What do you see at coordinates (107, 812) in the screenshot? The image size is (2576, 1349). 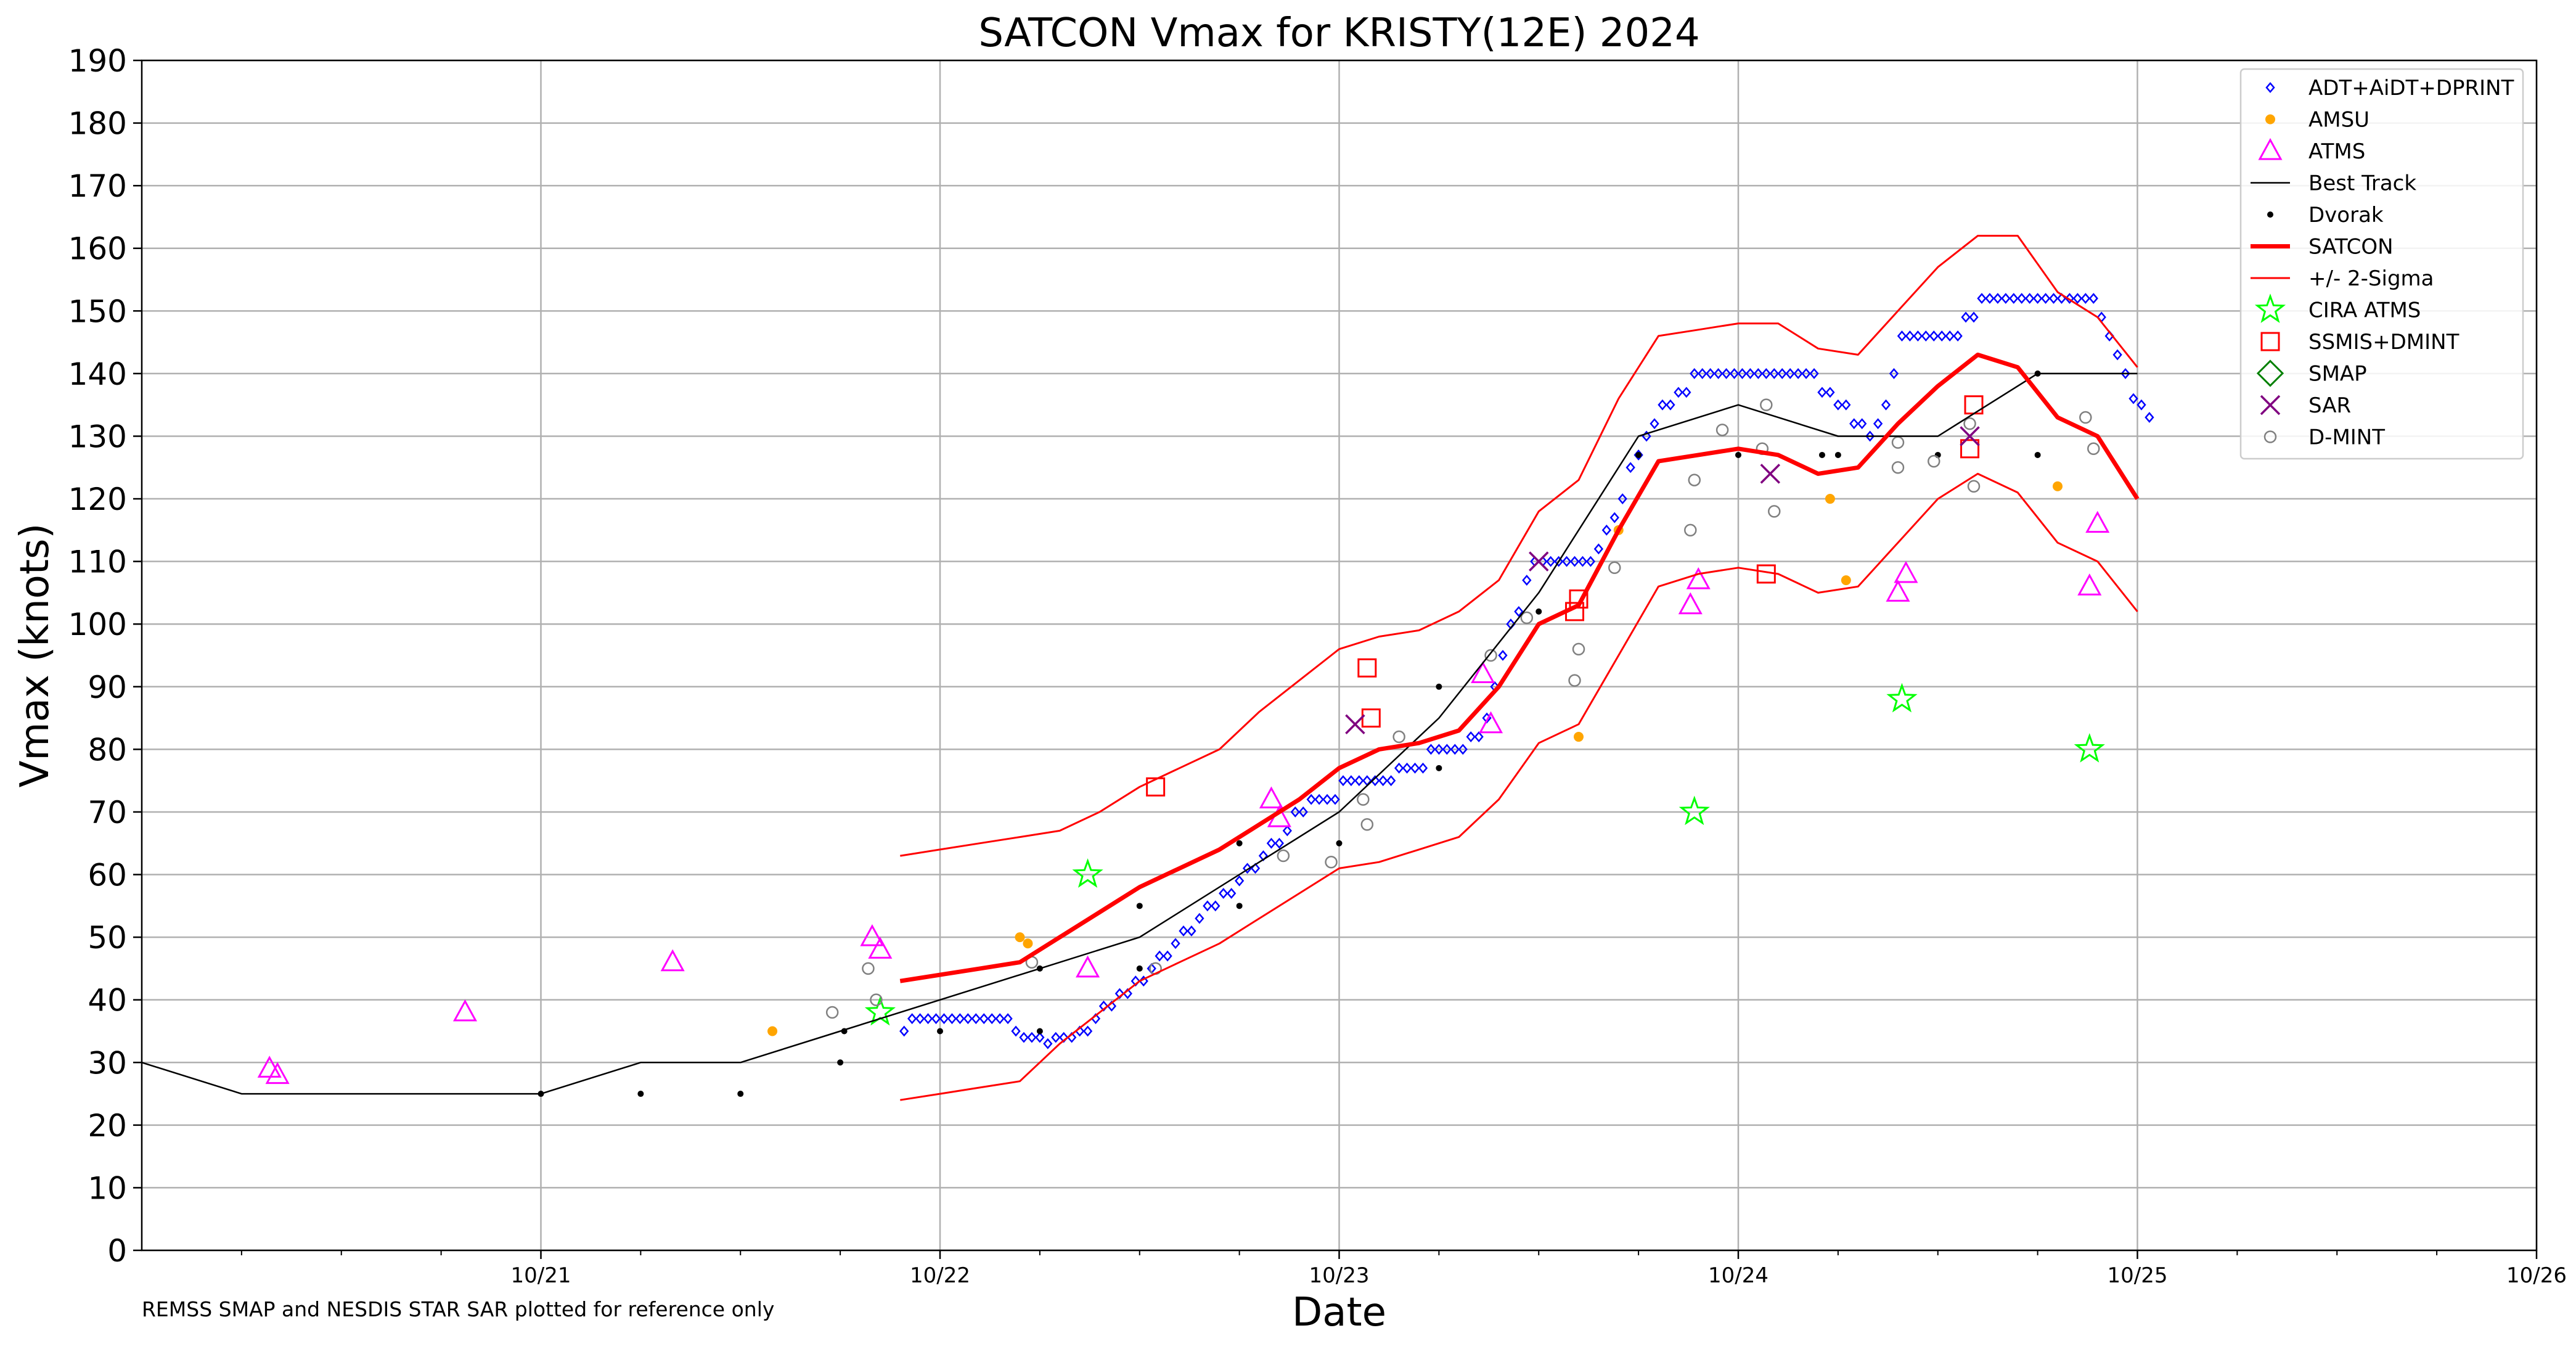 I see `y-tick-label: 70` at bounding box center [107, 812].